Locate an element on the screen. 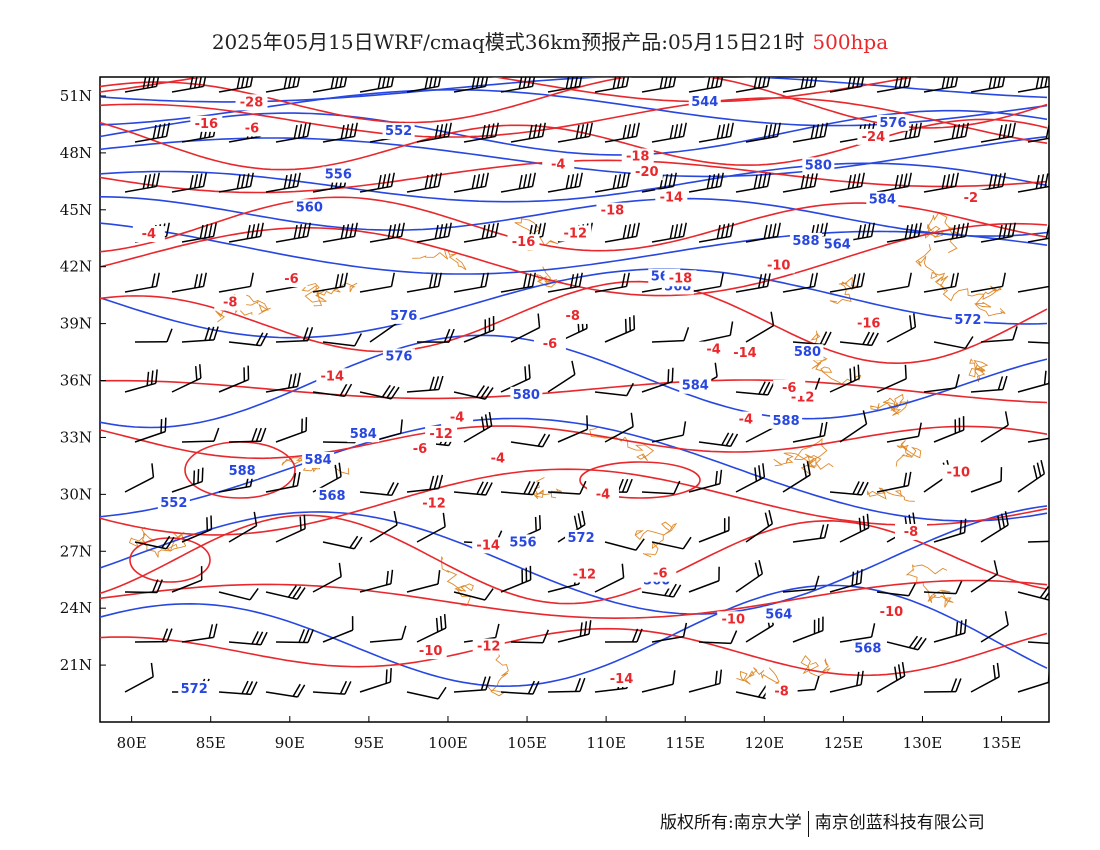  temperature-label: -28 is located at coordinates (252, 102).